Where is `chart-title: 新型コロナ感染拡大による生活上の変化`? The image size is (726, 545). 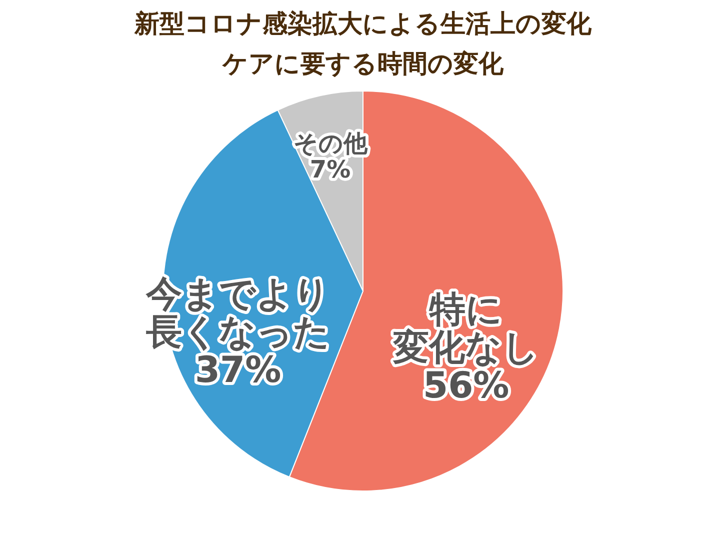
chart-title: 新型コロナ感染拡大による生活上の変化 is located at coordinates (363, 23).